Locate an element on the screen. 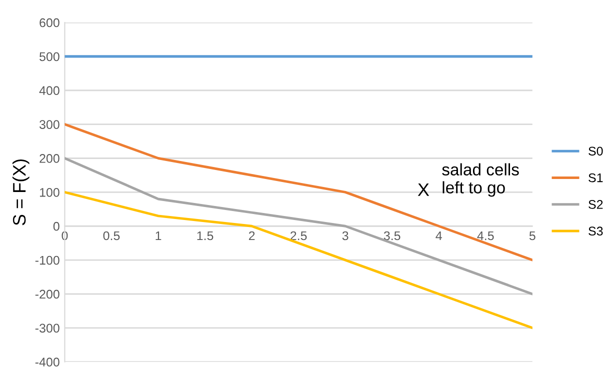 This screenshot has height=375, width=605. y-tick-label: 600 is located at coordinates (50, 23).